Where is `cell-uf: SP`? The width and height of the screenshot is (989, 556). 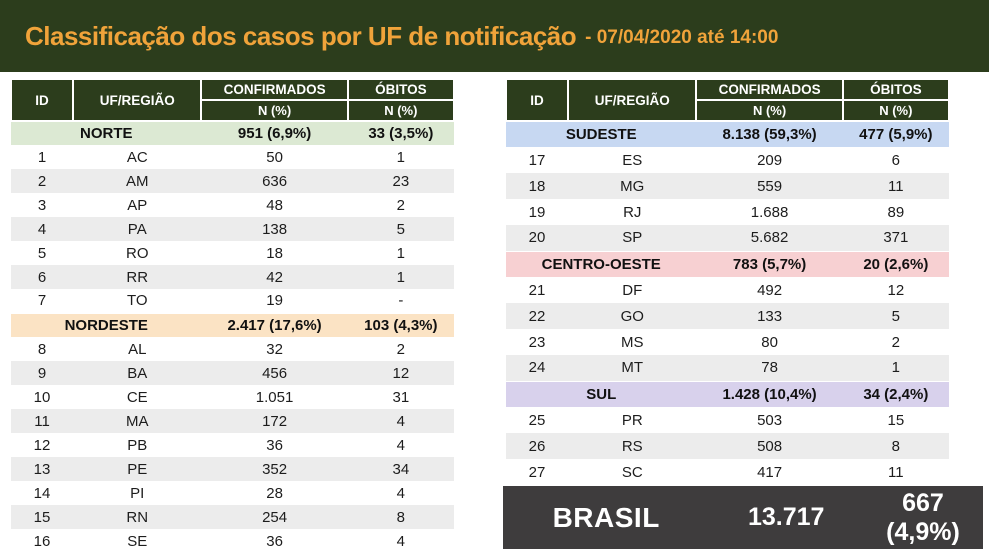 cell-uf: SP is located at coordinates (632, 238).